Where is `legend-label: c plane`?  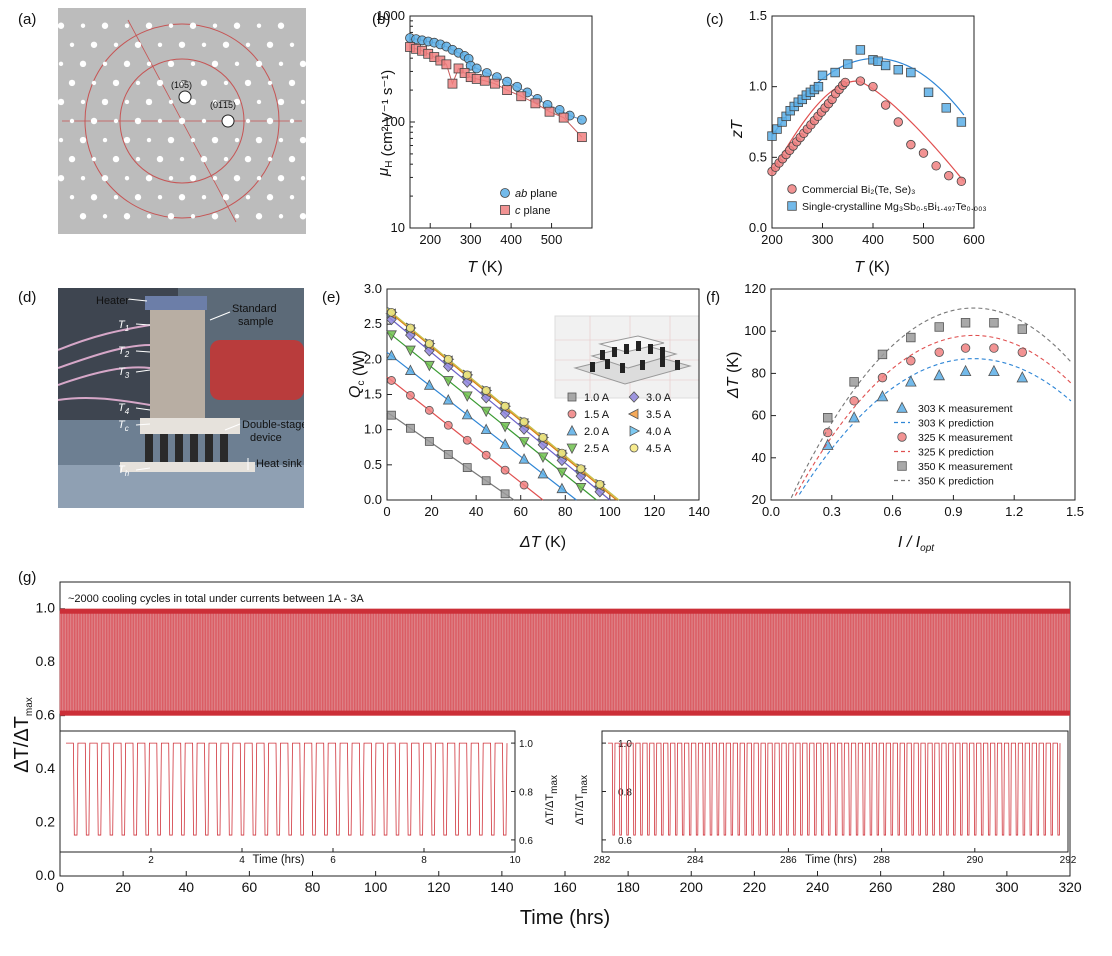
legend-label: c plane is located at coordinates (532, 211).